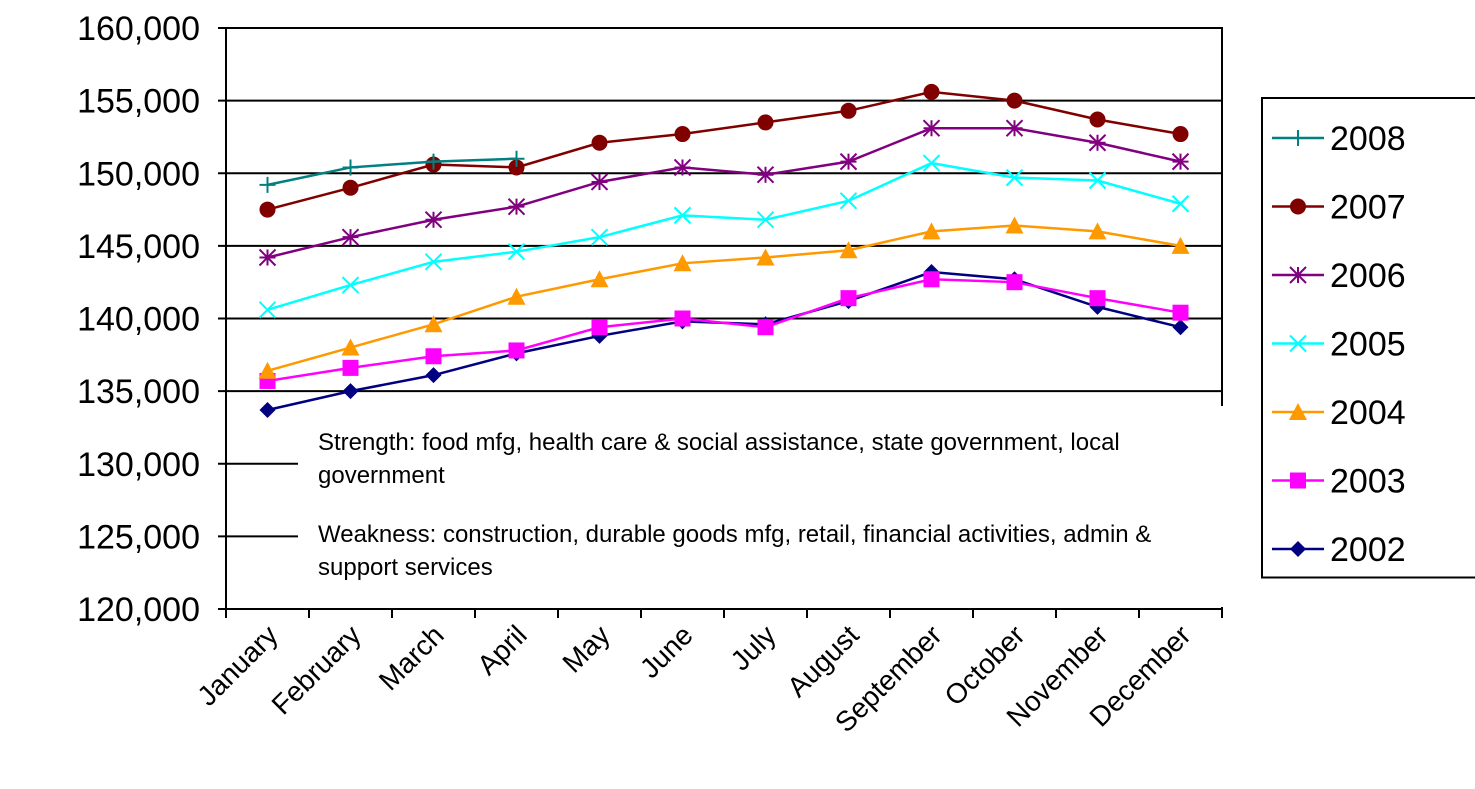 This screenshot has width=1475, height=789. Describe the element at coordinates (138, 247) in the screenshot. I see `y-tick-label: 145,000` at that location.